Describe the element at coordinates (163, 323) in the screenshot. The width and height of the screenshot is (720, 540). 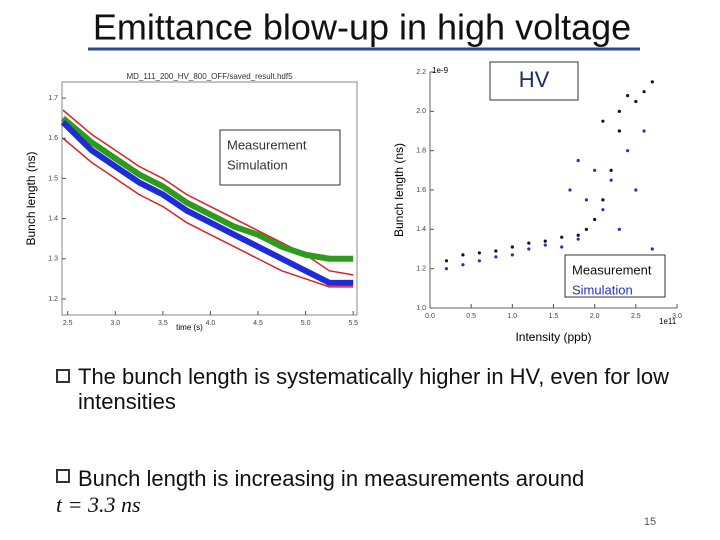
I see `x-tick-label: 3.5` at that location.